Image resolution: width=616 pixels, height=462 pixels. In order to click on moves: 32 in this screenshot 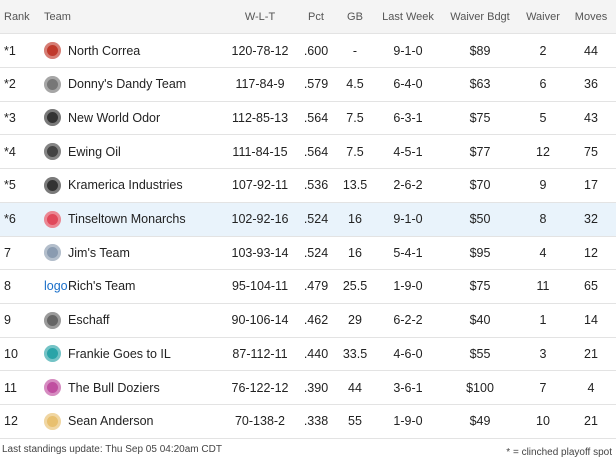, I will do `click(591, 219)`.